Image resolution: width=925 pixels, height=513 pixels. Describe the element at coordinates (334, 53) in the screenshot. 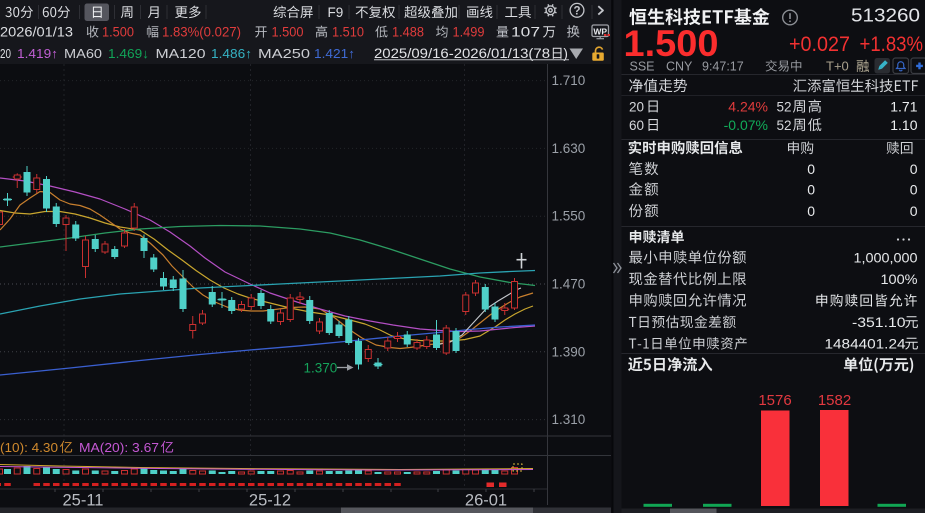

I see `svg-text: 1.421↑` at that location.